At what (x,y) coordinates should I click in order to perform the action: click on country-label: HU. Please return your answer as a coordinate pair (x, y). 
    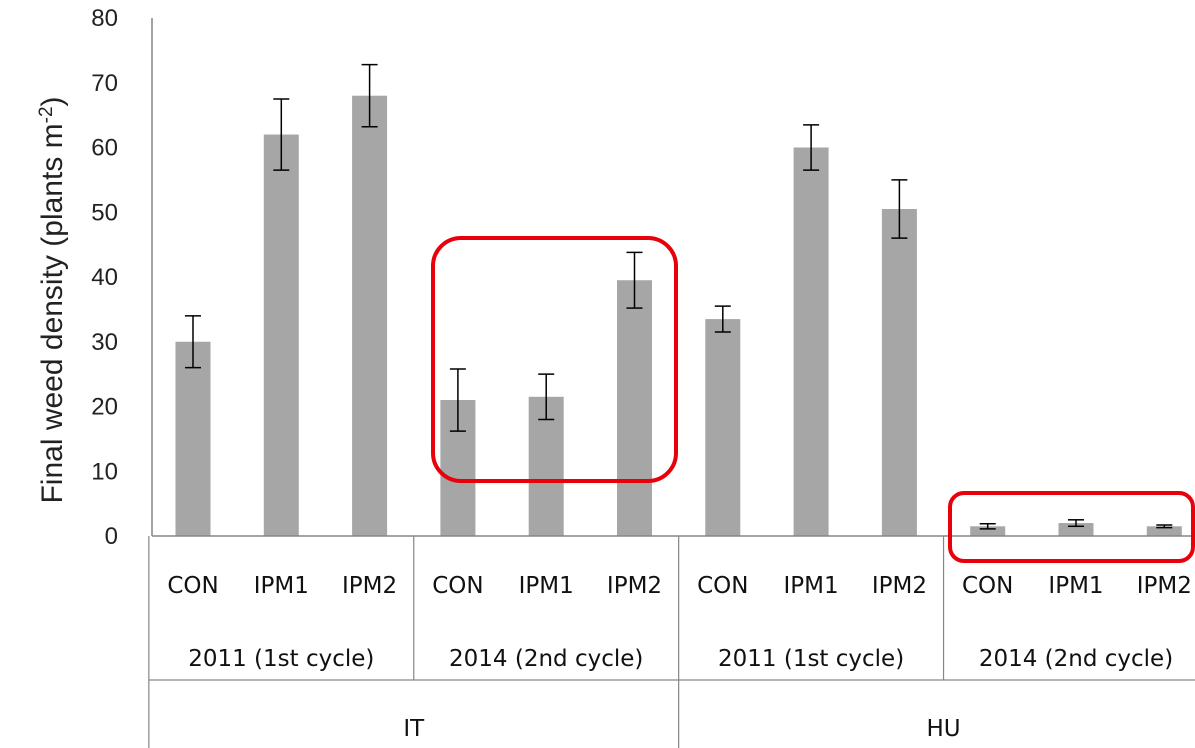
    Looking at the image, I should click on (943, 729).